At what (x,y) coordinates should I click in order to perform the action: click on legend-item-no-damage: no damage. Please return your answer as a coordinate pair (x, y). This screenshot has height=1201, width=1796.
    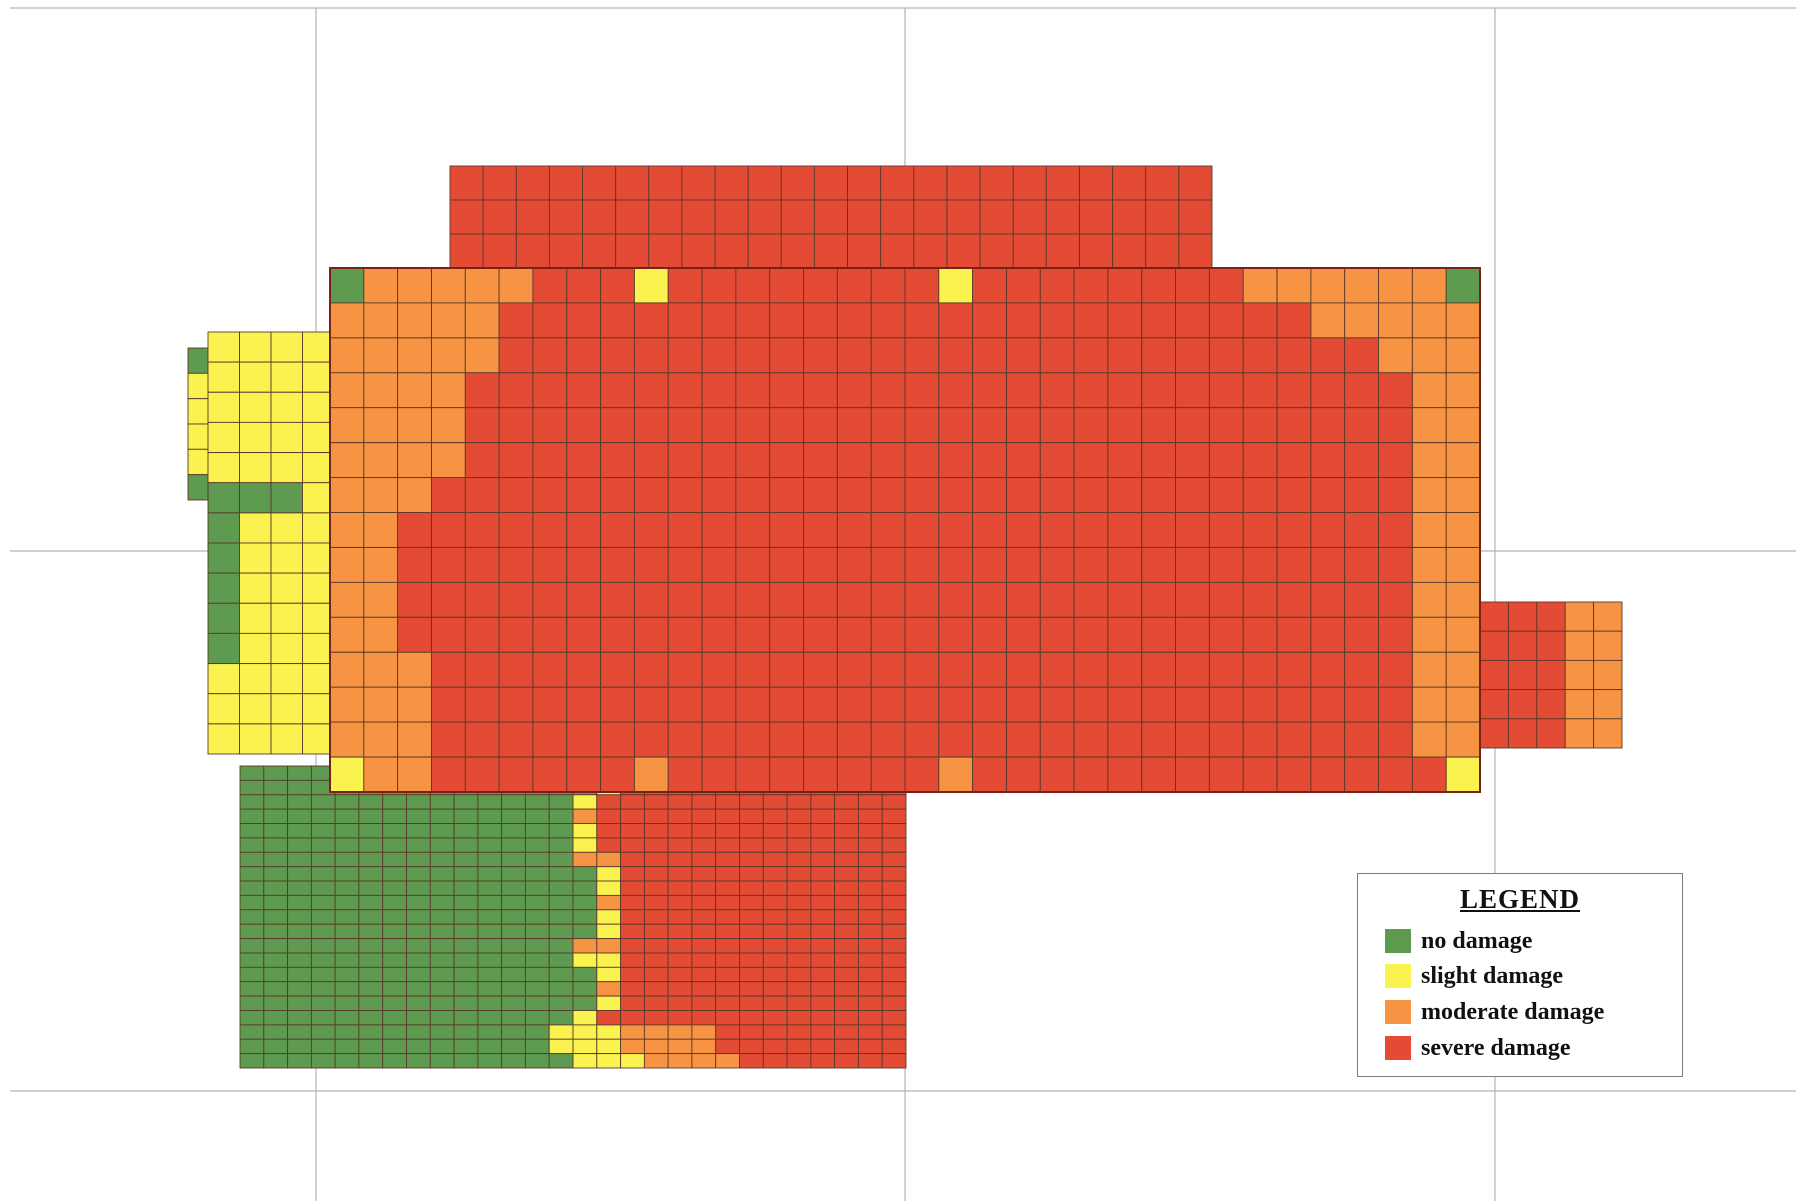
    Looking at the image, I should click on (1458, 941).